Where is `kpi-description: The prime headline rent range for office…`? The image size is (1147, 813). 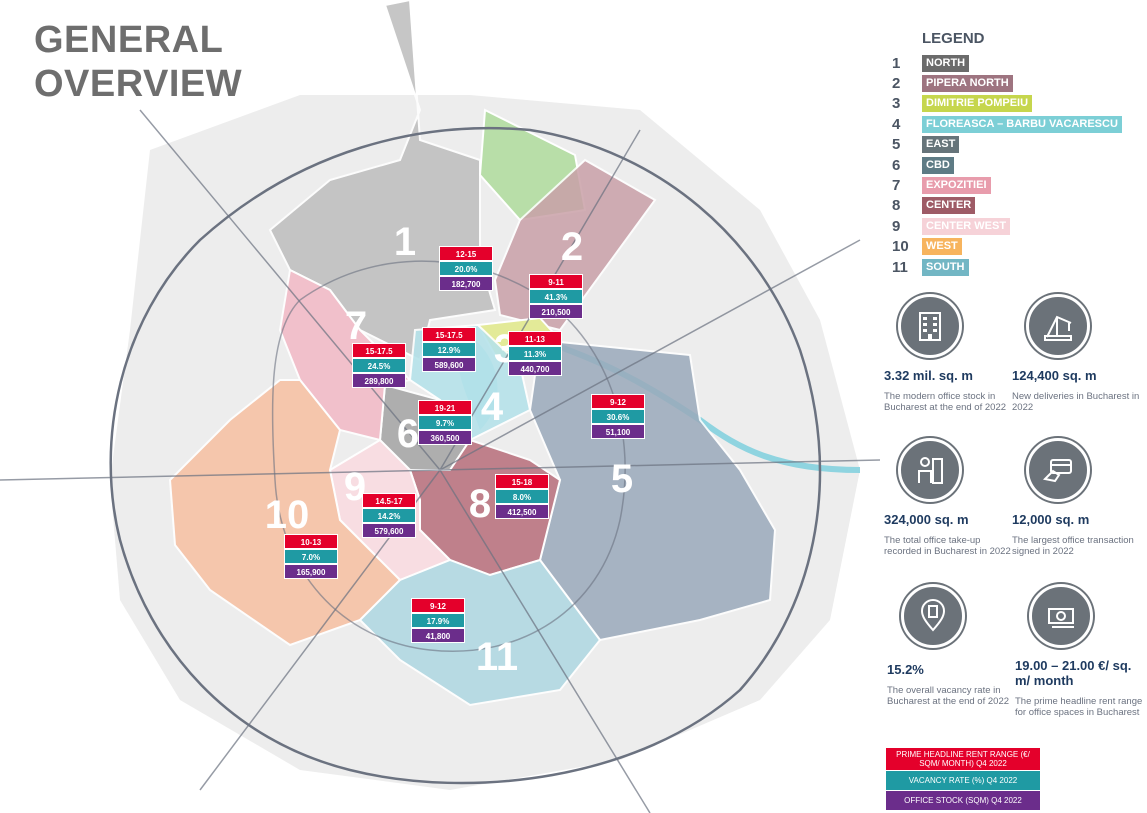 kpi-description: The prime headline rent range for office… is located at coordinates (1079, 707).